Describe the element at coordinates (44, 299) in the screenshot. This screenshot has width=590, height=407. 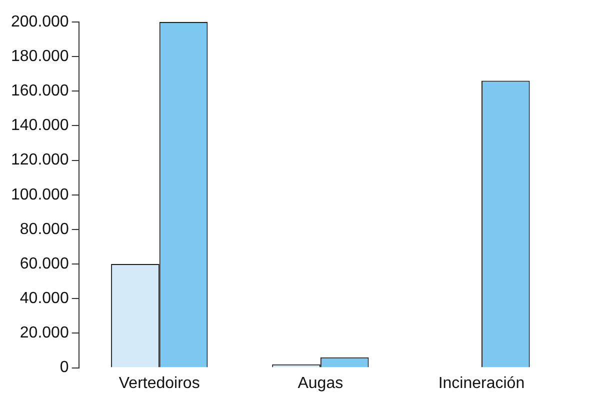
I see `y-tick-label: 40.000` at that location.